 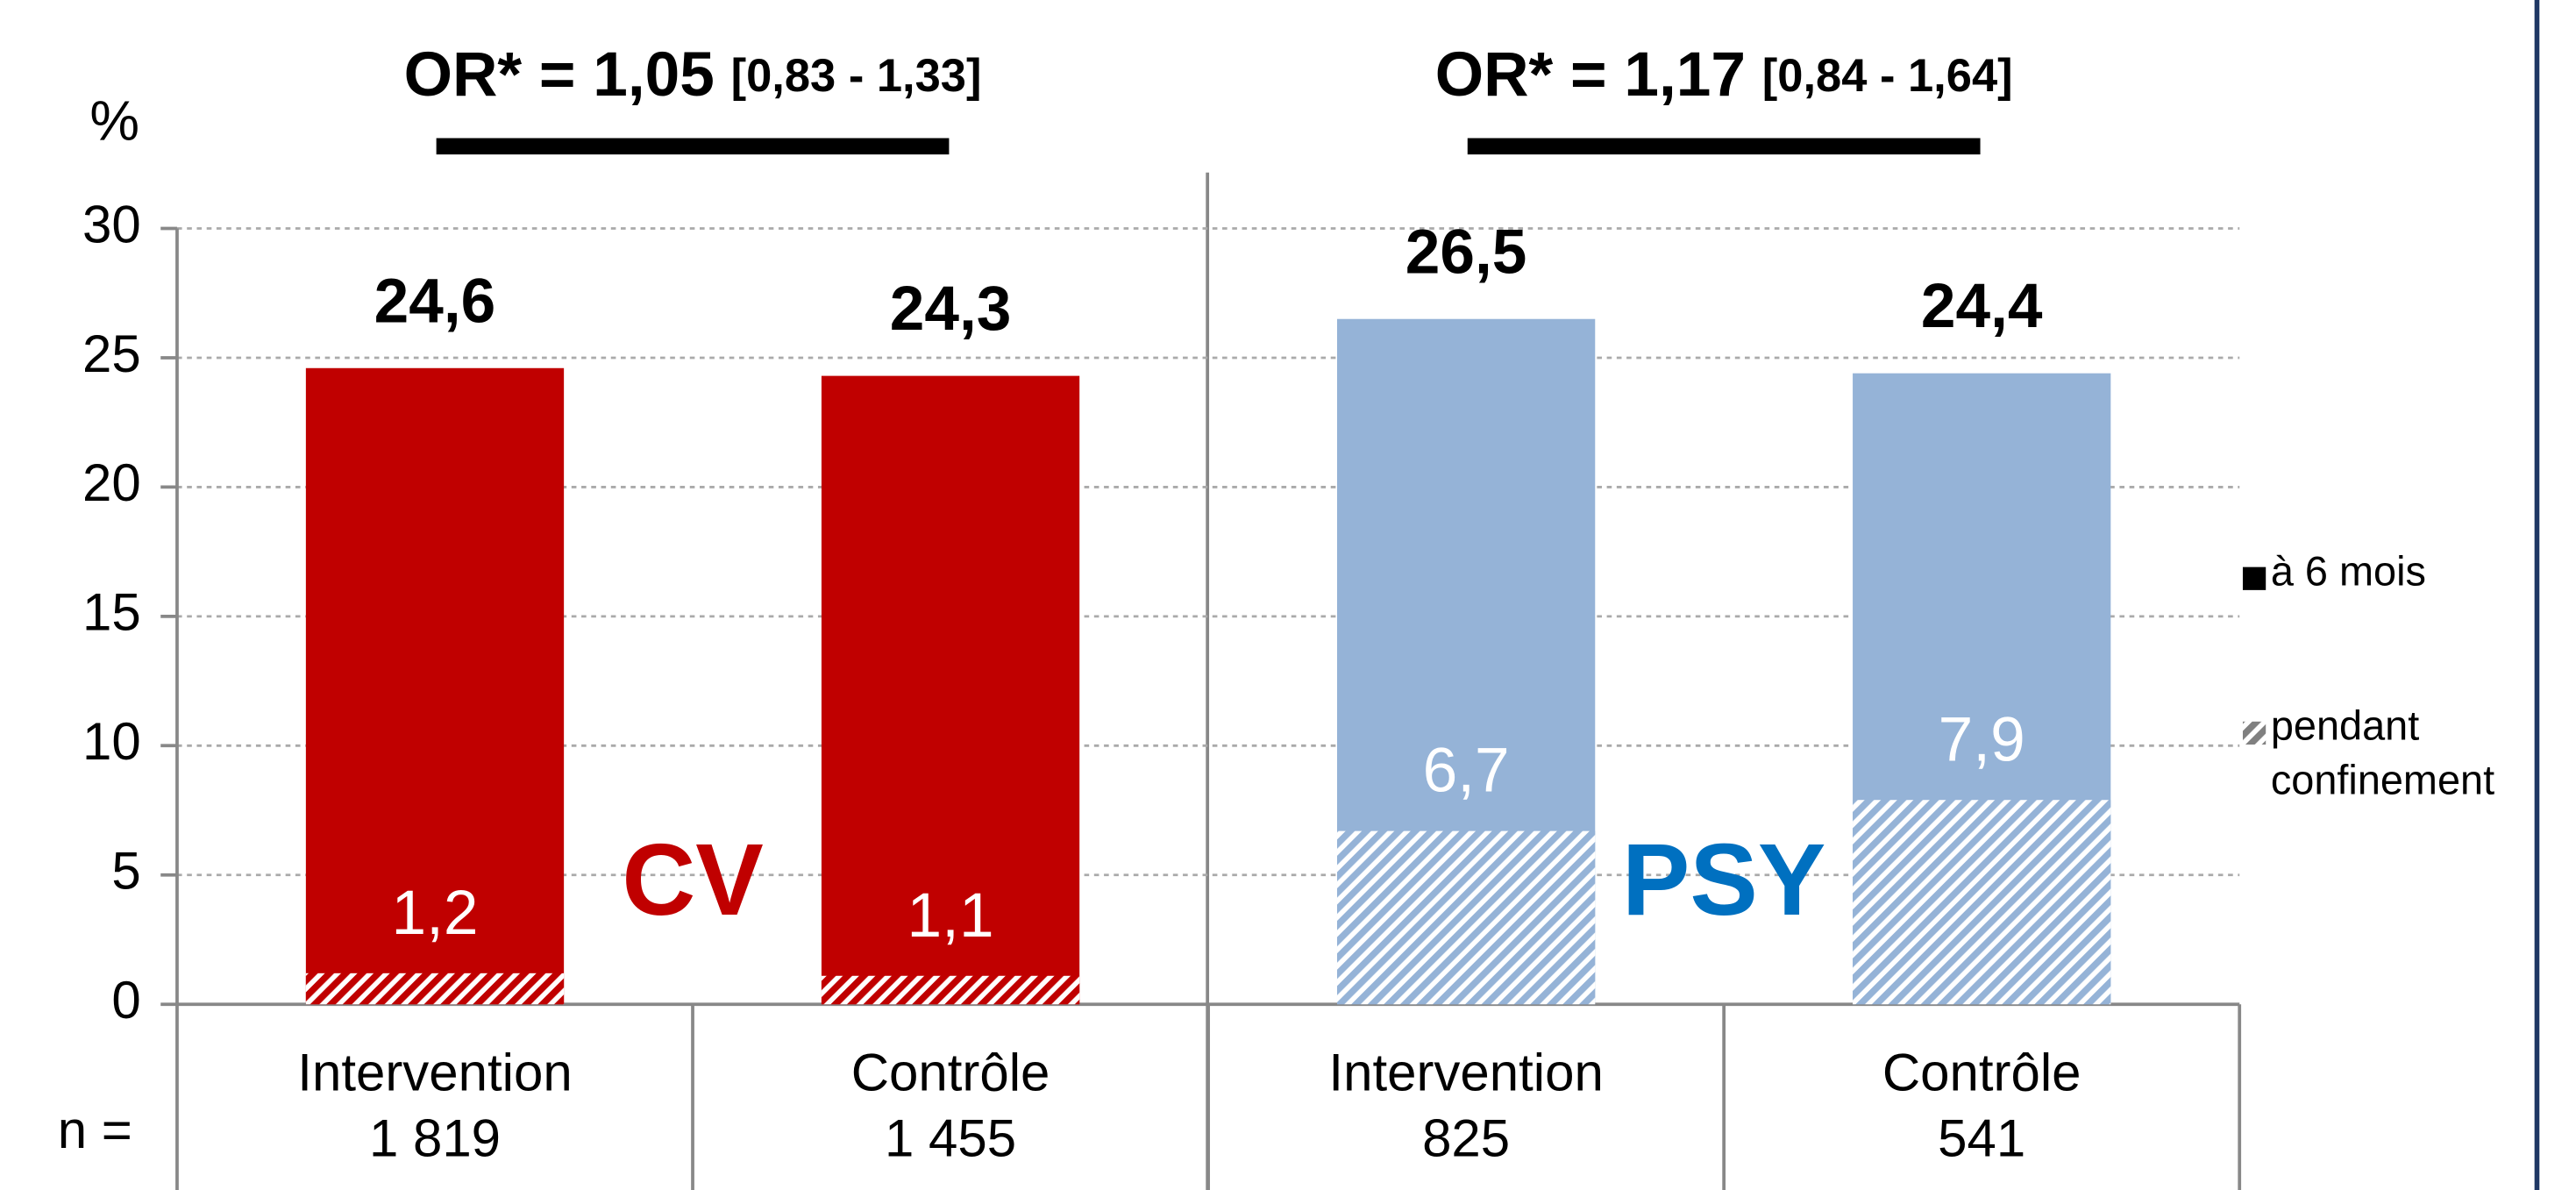 I want to click on value-label: 6,7, so click(x=1466, y=771).